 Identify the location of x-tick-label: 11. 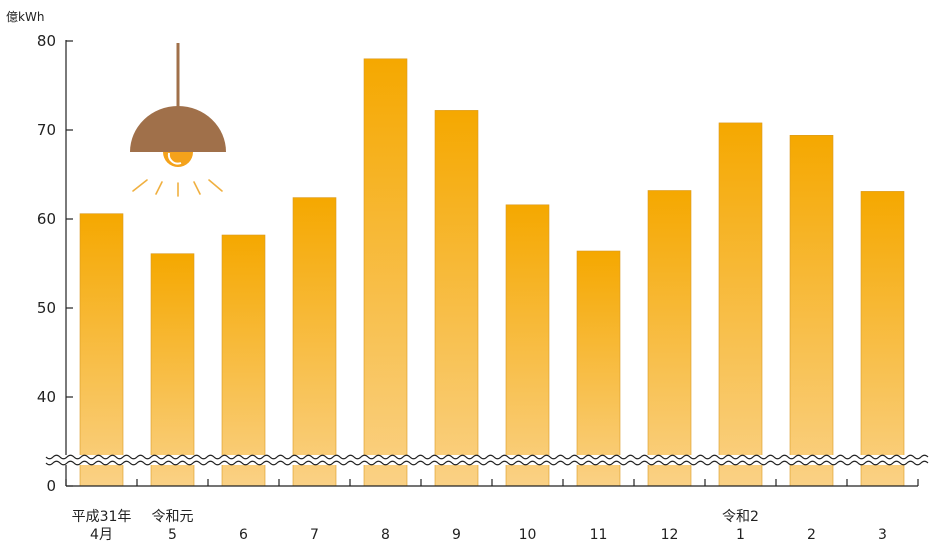
(599, 535).